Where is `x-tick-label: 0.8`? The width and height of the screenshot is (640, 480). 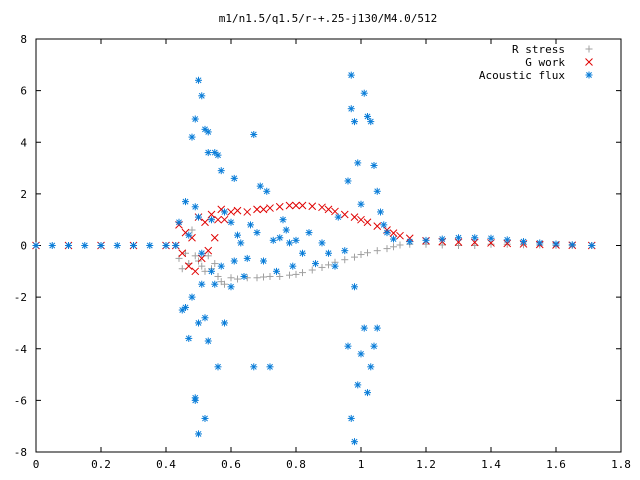 x-tick-label: 0.8 is located at coordinates (296, 464).